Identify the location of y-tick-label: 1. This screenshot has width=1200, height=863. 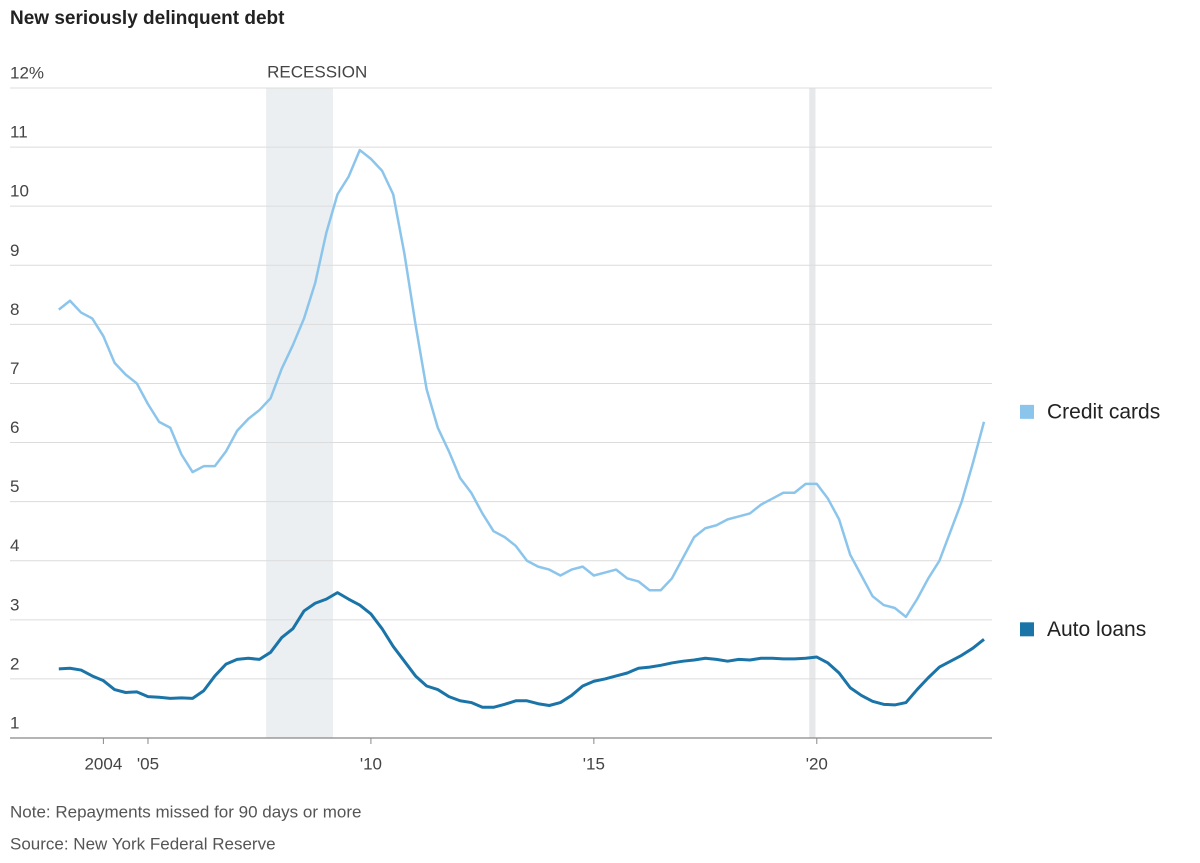
(14, 722).